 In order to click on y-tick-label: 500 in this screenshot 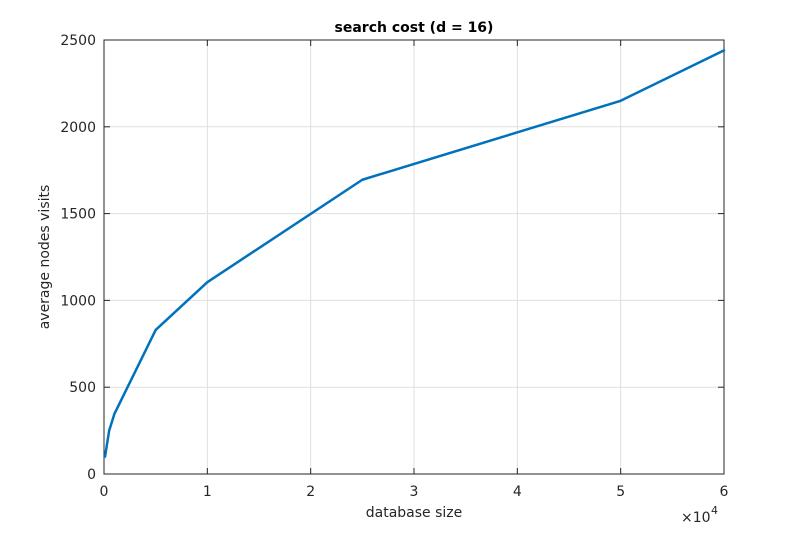, I will do `click(82, 388)`.